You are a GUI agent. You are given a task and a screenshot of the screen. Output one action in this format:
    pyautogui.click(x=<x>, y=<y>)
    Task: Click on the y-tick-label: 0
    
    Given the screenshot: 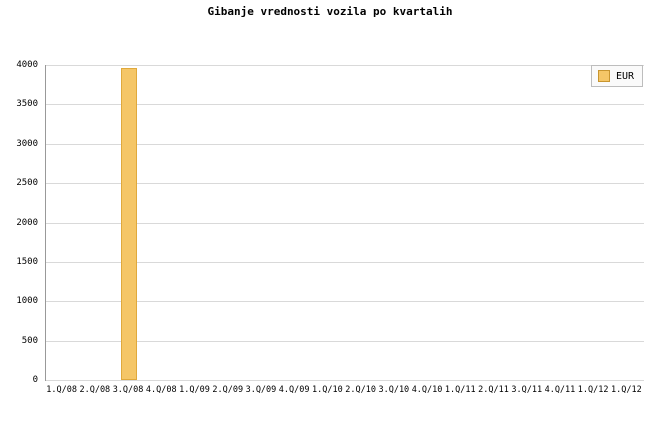 What is the action you would take?
    pyautogui.click(x=35, y=380)
    